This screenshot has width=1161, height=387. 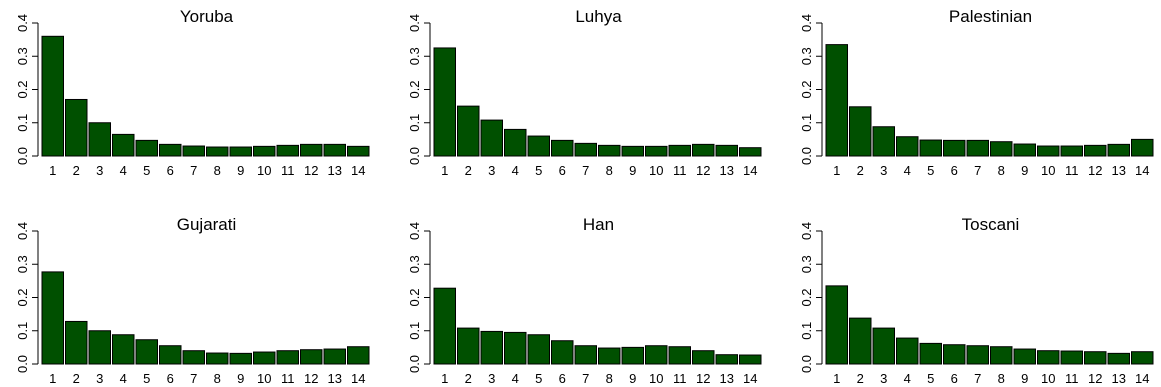 What do you see at coordinates (598, 224) in the screenshot?
I see `panel-title: Han` at bounding box center [598, 224].